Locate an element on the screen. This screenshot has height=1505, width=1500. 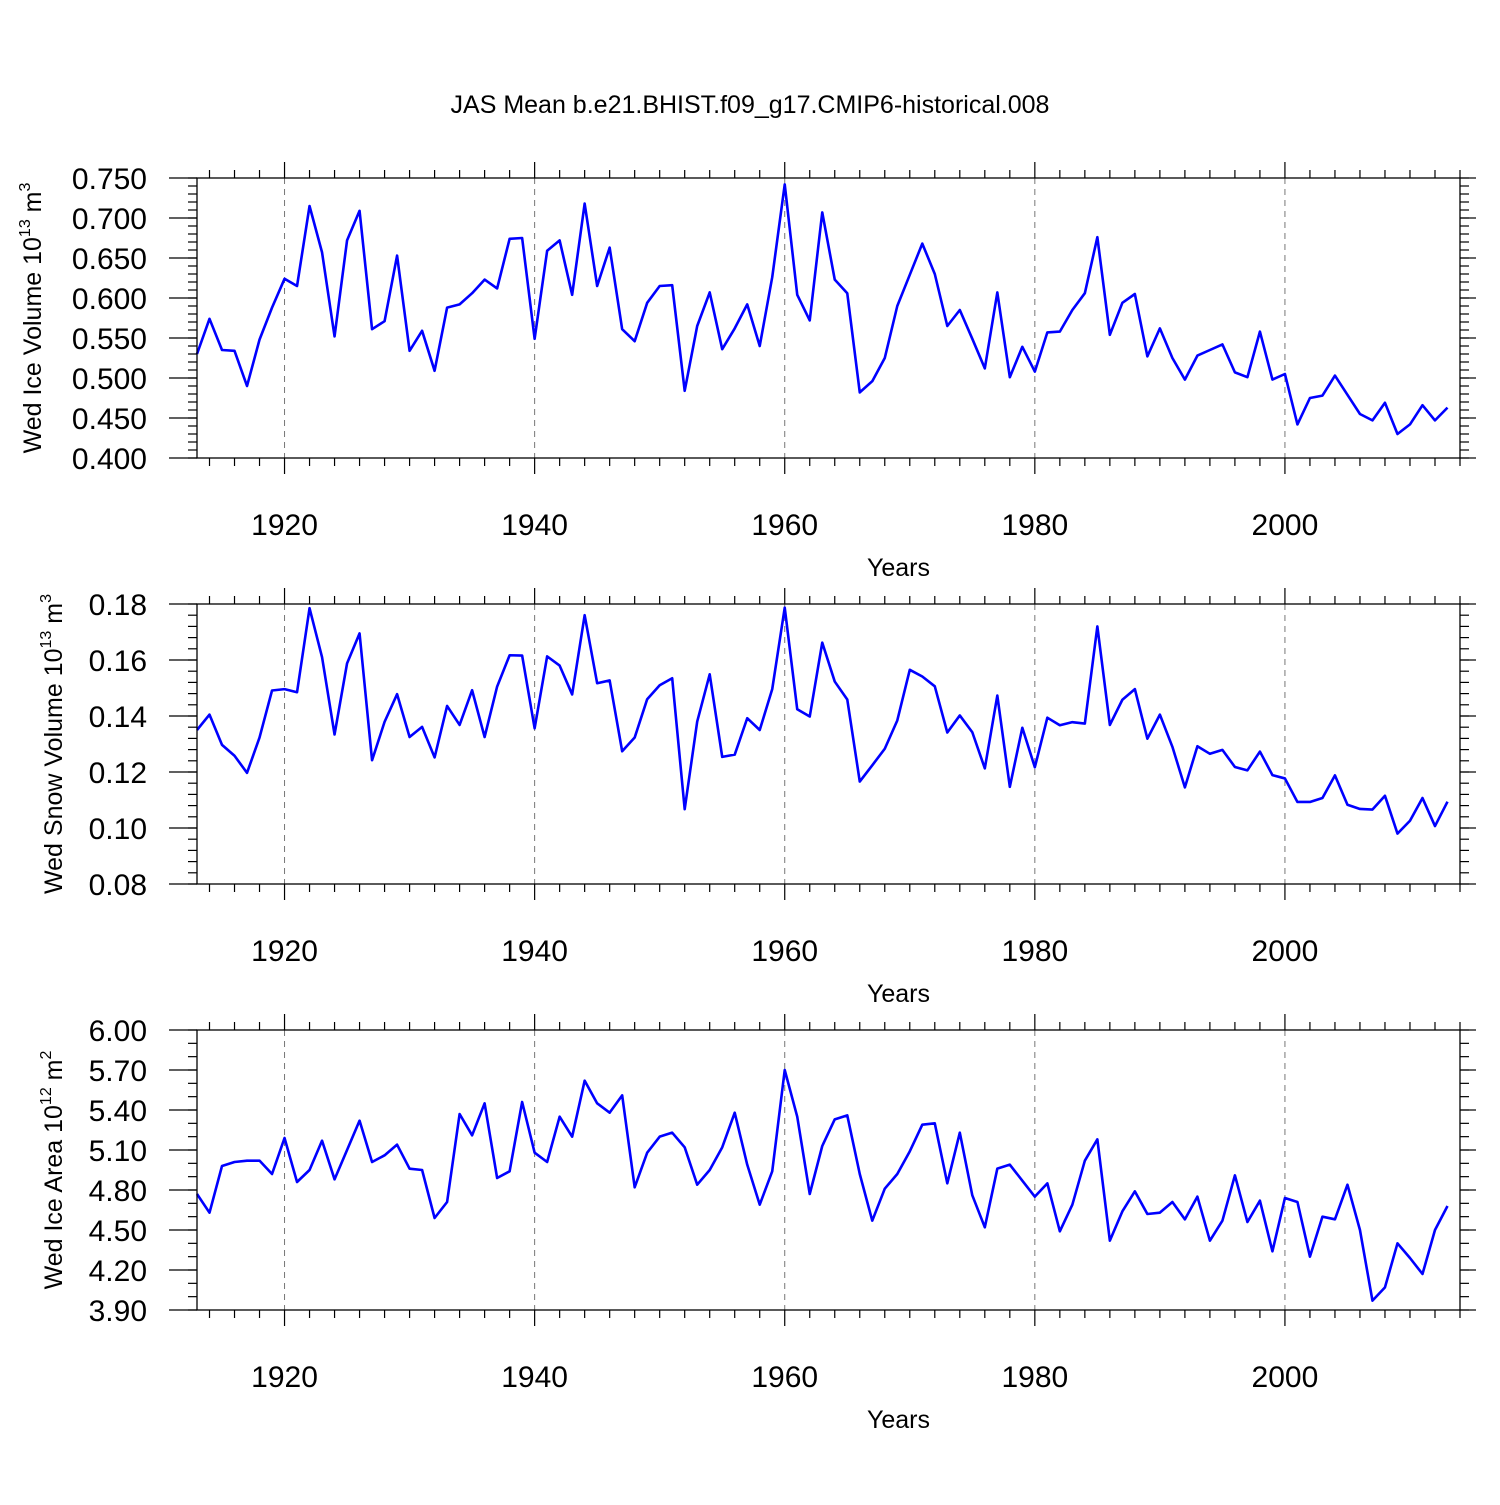
y-tick-label: 0.400 is located at coordinates (109, 459).